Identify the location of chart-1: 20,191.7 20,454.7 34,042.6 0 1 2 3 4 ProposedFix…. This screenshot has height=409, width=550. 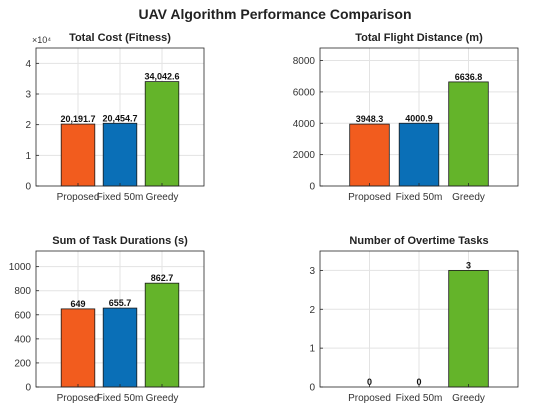
(115, 117).